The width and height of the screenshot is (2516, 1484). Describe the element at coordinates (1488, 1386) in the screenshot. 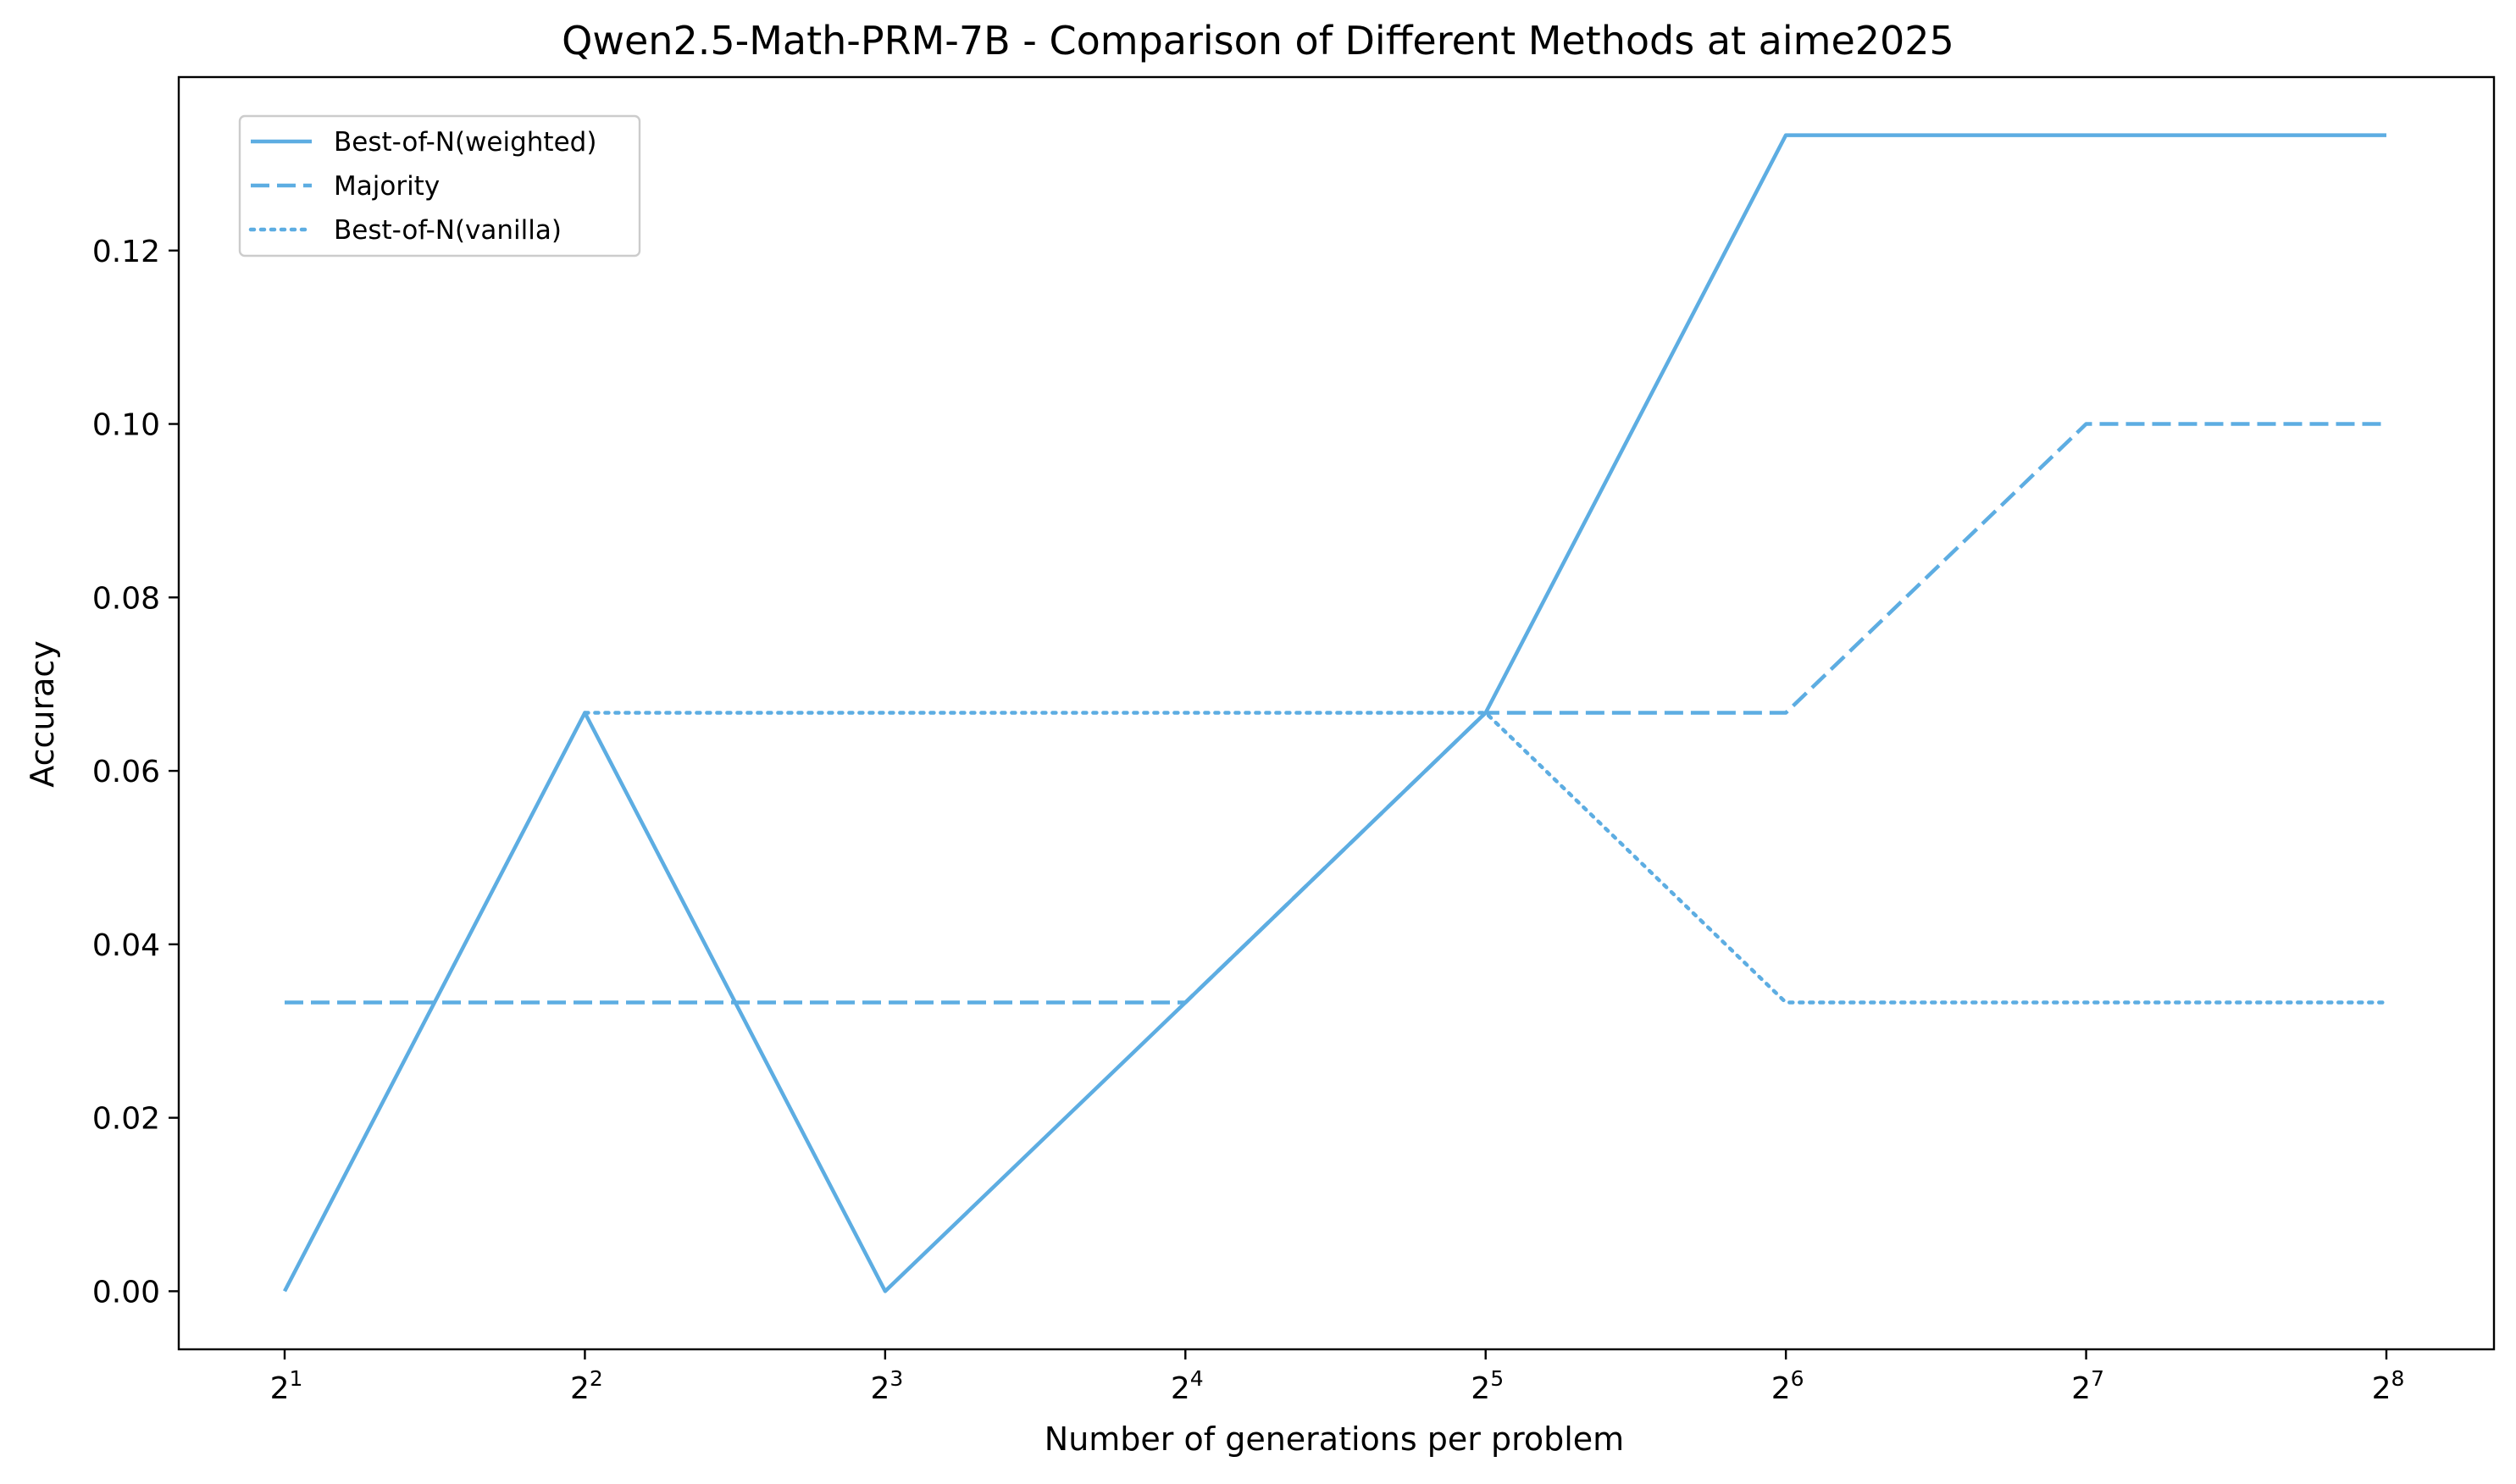

I see `x-tick-label: 25` at that location.